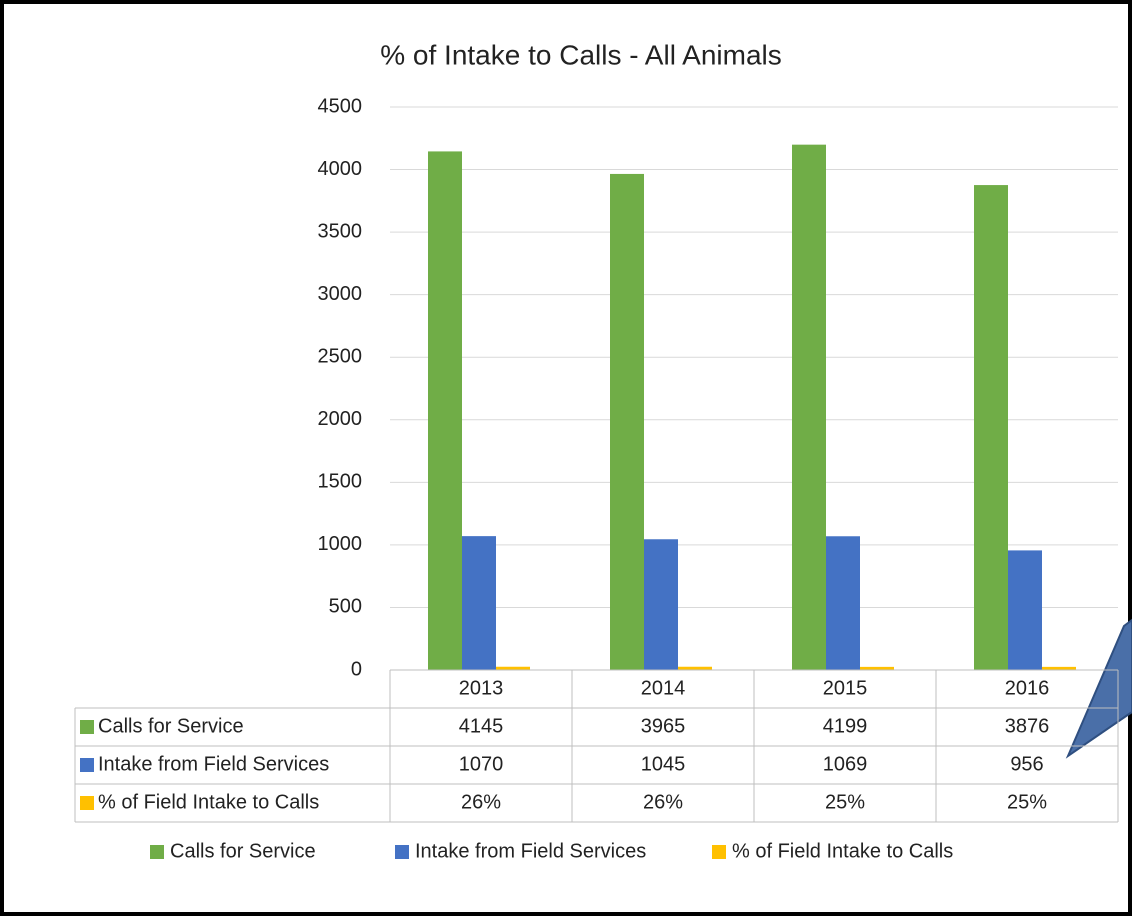 This screenshot has width=1132, height=916. I want to click on table-cell: 3965, so click(663, 726).